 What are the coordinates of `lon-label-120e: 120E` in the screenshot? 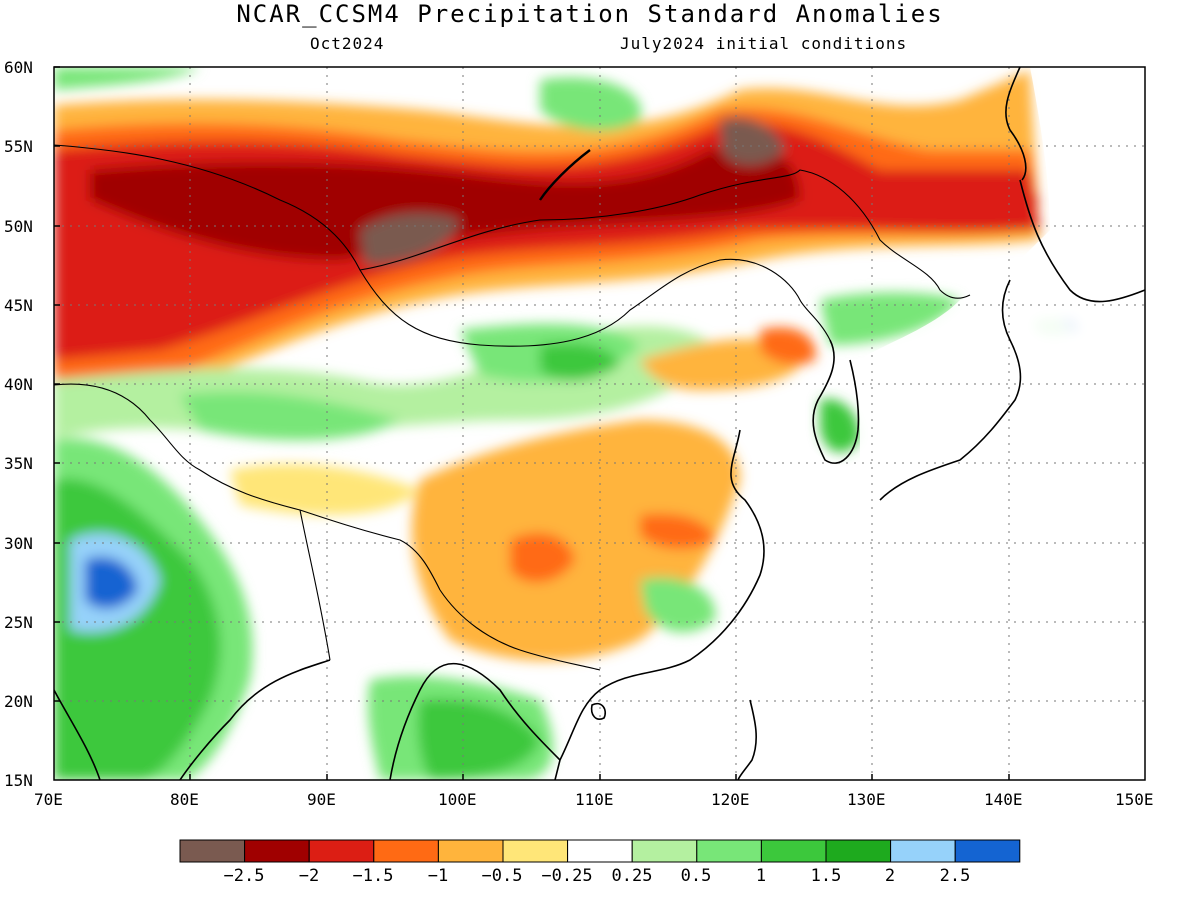 It's located at (730, 799).